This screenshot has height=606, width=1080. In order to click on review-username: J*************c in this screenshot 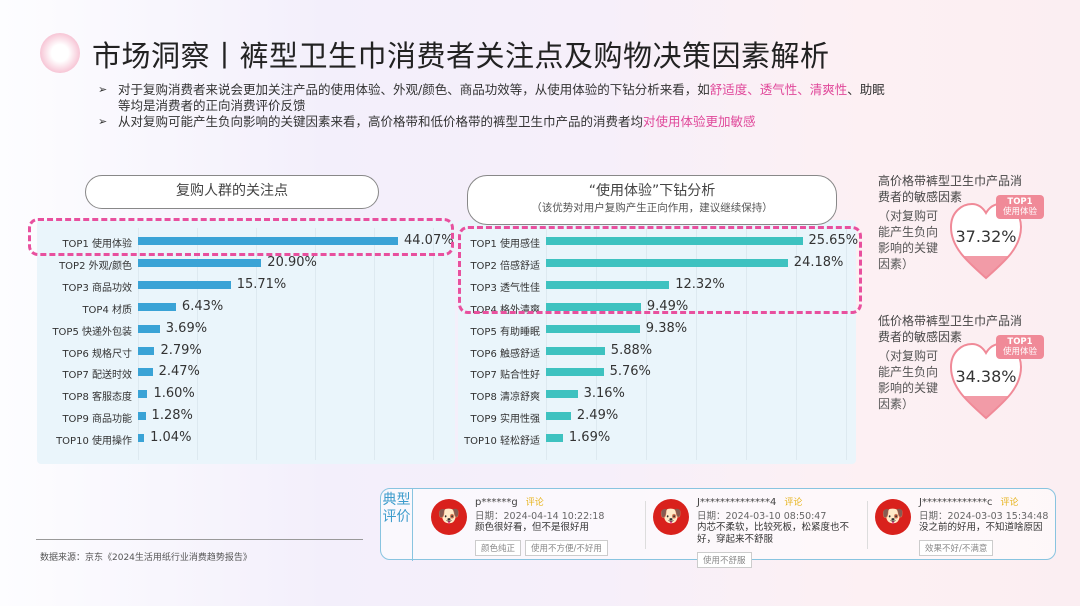, I will do `click(956, 502)`.